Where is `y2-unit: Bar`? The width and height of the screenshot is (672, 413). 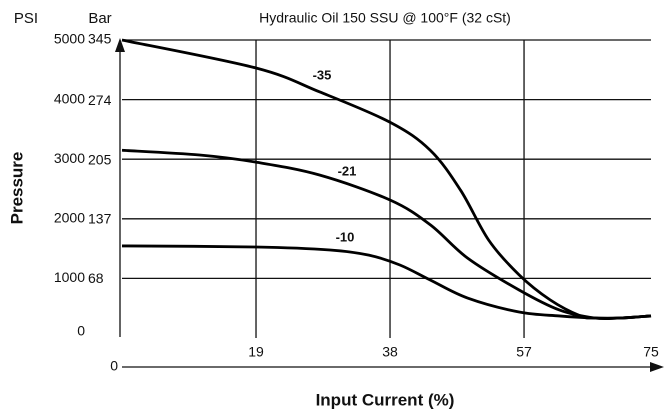
y2-unit: Bar is located at coordinates (99, 18).